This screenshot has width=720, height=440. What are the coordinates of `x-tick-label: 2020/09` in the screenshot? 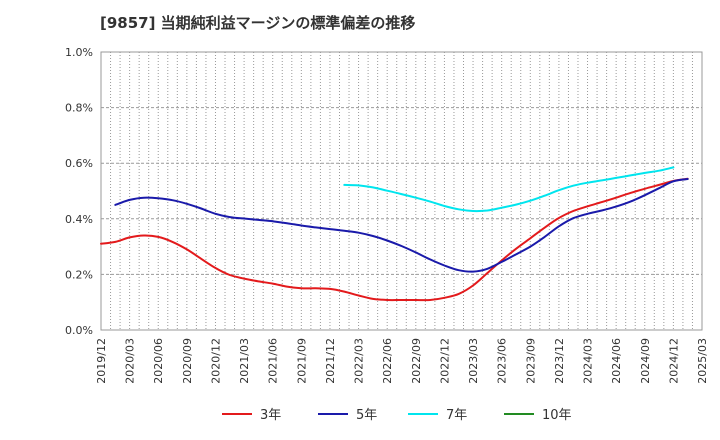 It's located at (187, 361).